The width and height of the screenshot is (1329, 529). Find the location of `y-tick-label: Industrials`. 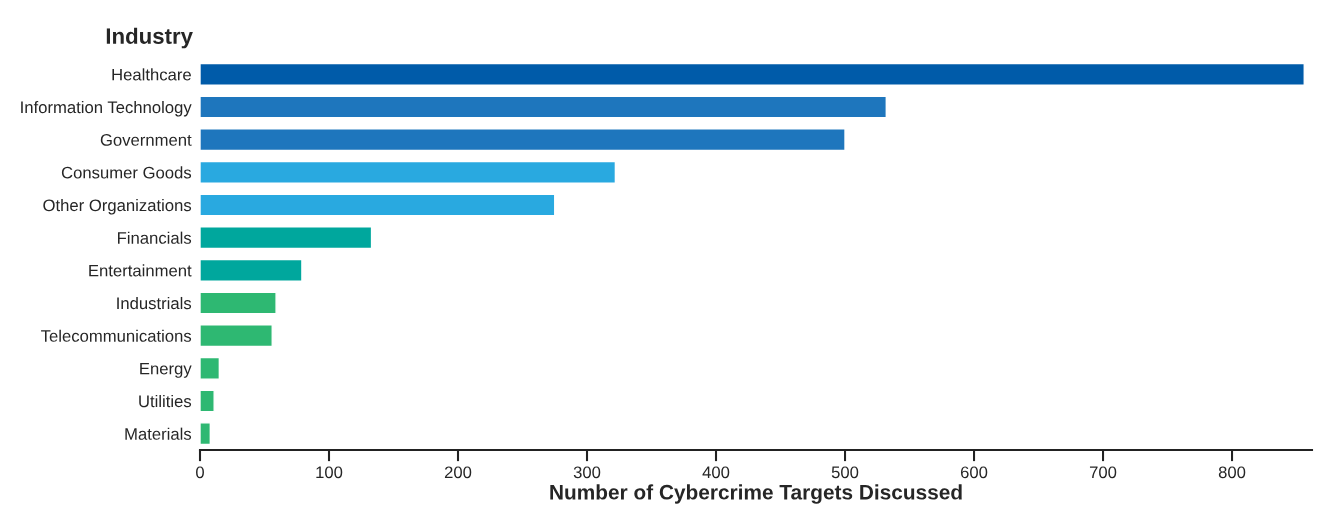

y-tick-label: Industrials is located at coordinates (154, 303).